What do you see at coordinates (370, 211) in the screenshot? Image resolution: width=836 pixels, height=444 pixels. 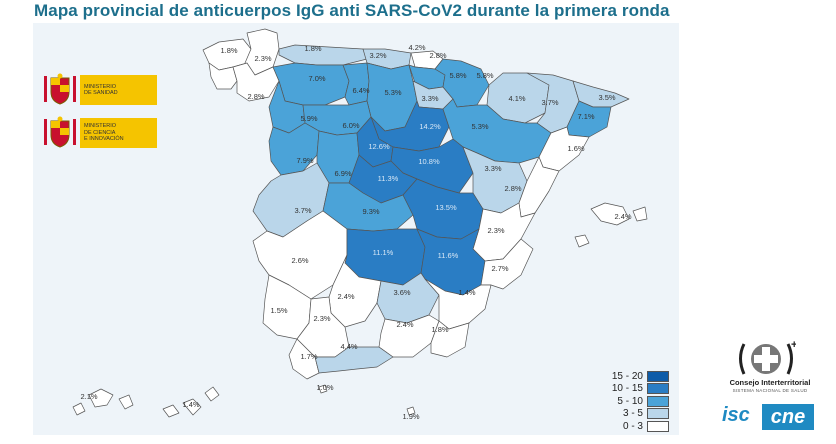 I see `province-value-toledo: 9.3%` at bounding box center [370, 211].